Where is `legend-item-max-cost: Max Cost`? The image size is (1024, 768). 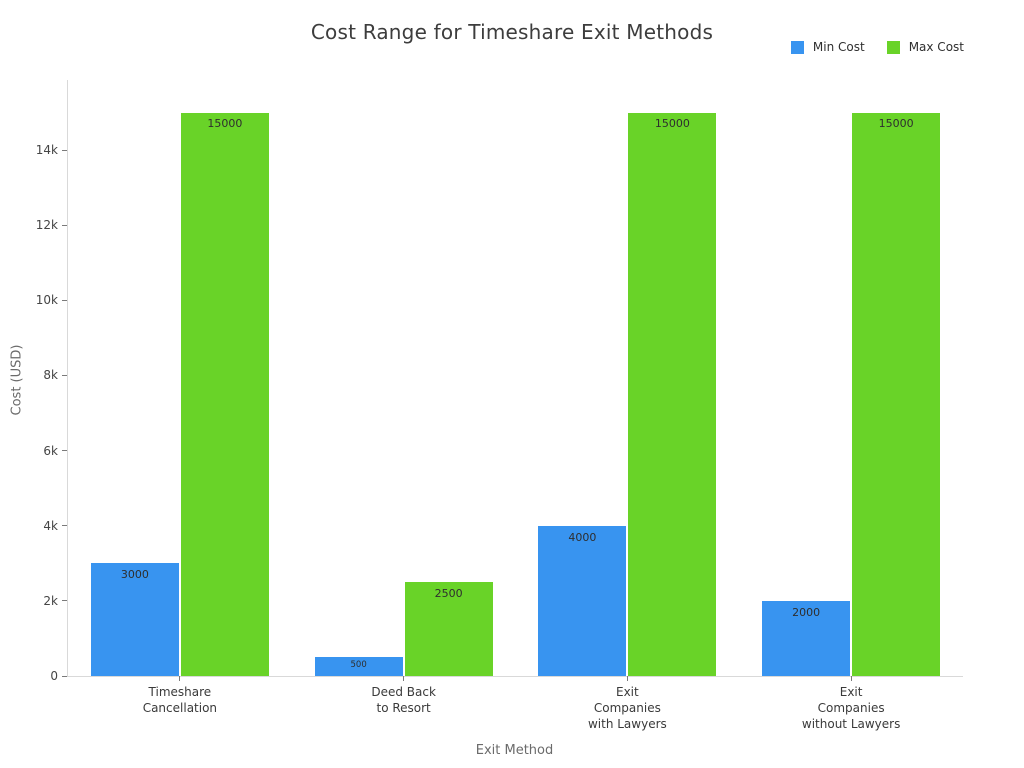
legend-item-max-cost: Max Cost is located at coordinates (925, 47).